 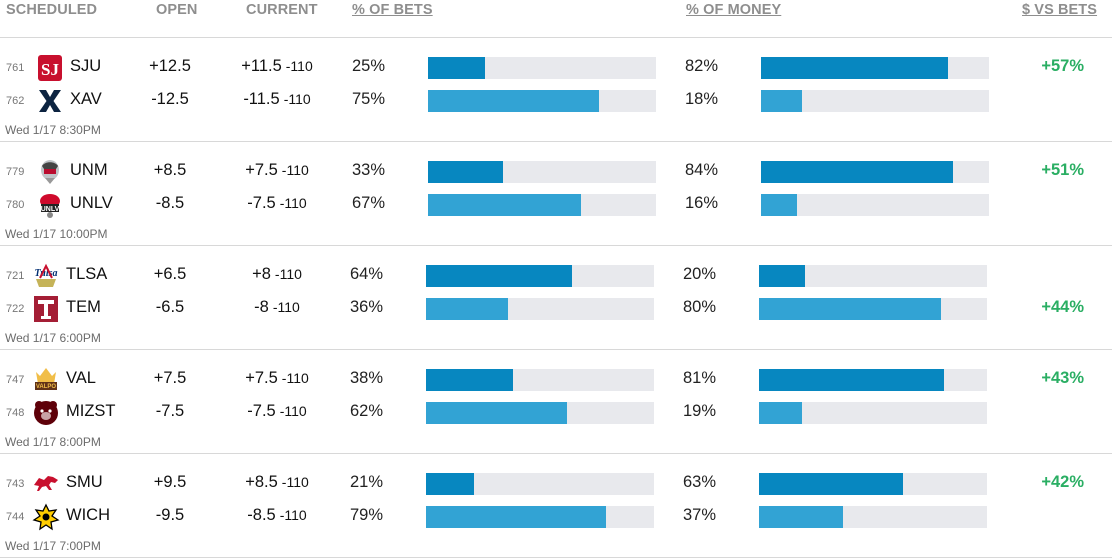 I want to click on current-line: -8.5 -110, so click(x=277, y=515).